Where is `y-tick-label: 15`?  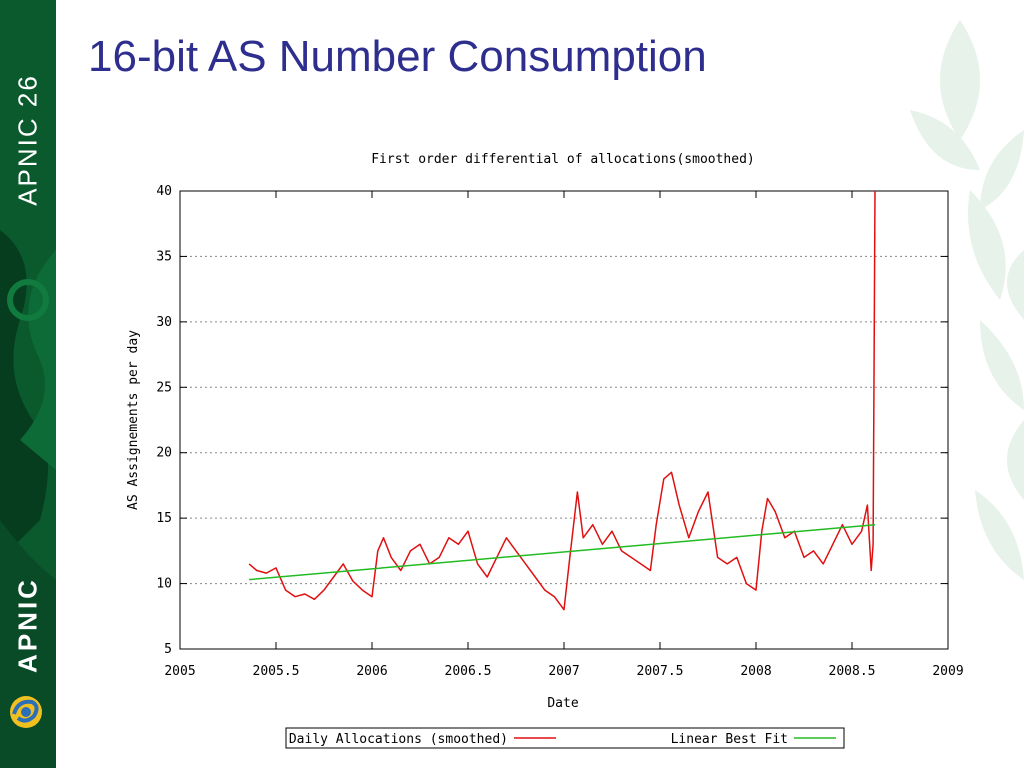 y-tick-label: 15 is located at coordinates (164, 518).